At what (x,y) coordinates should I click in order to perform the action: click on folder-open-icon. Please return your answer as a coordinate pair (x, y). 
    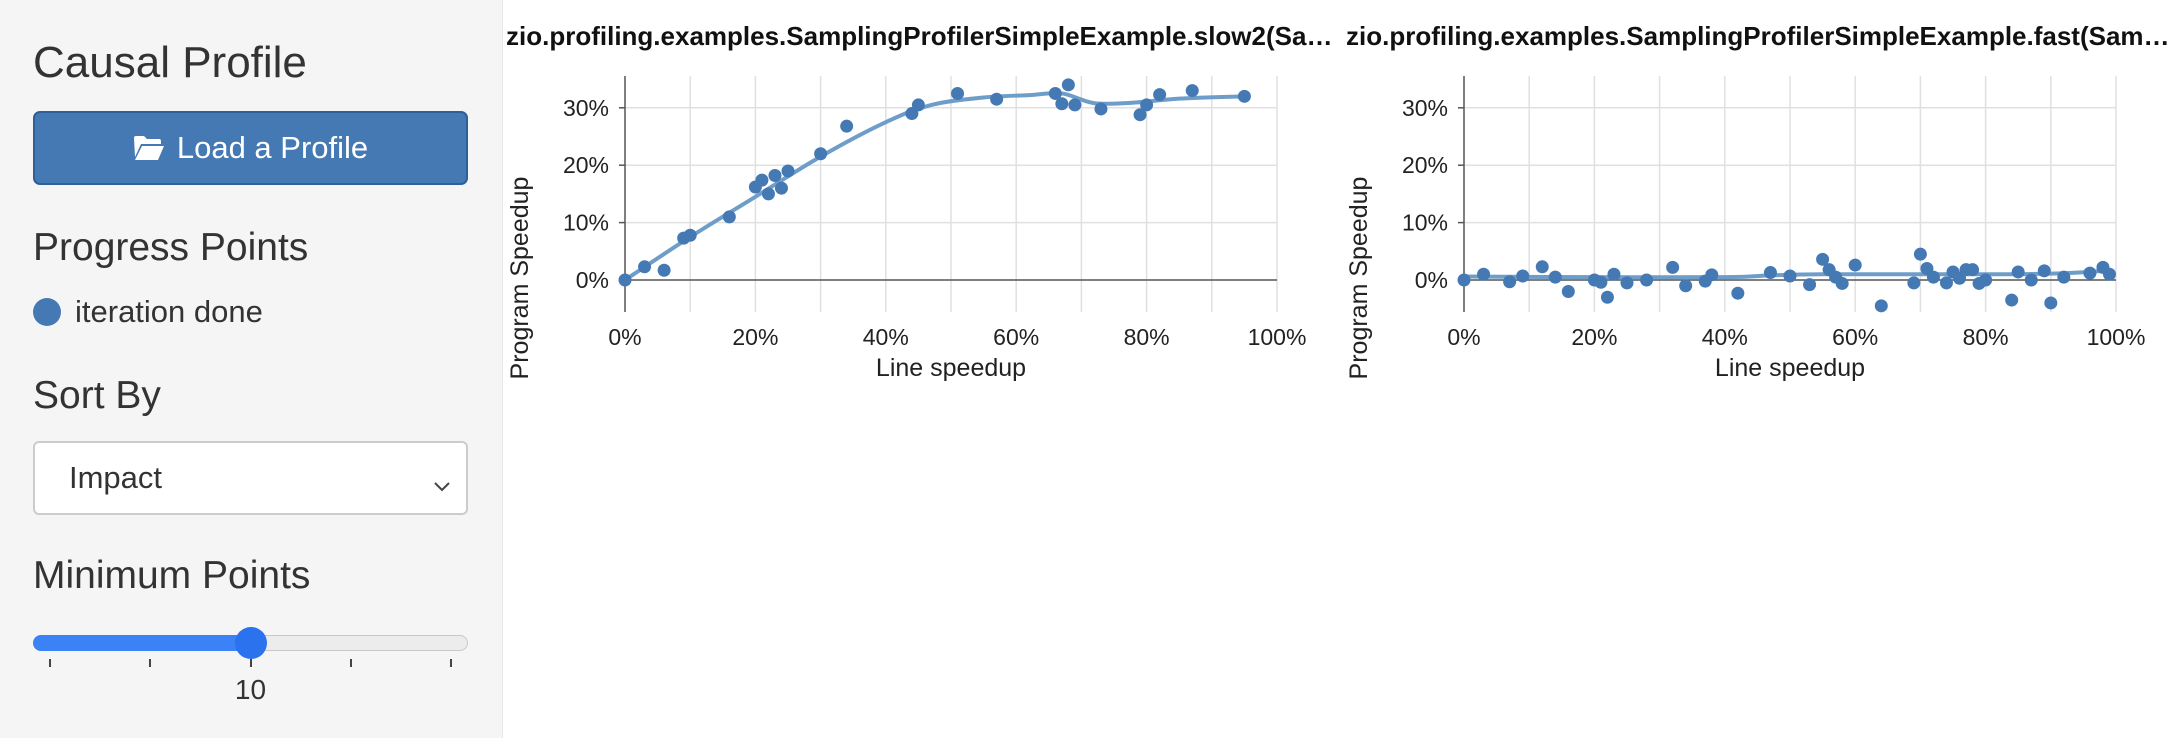
    Looking at the image, I should click on (149, 148).